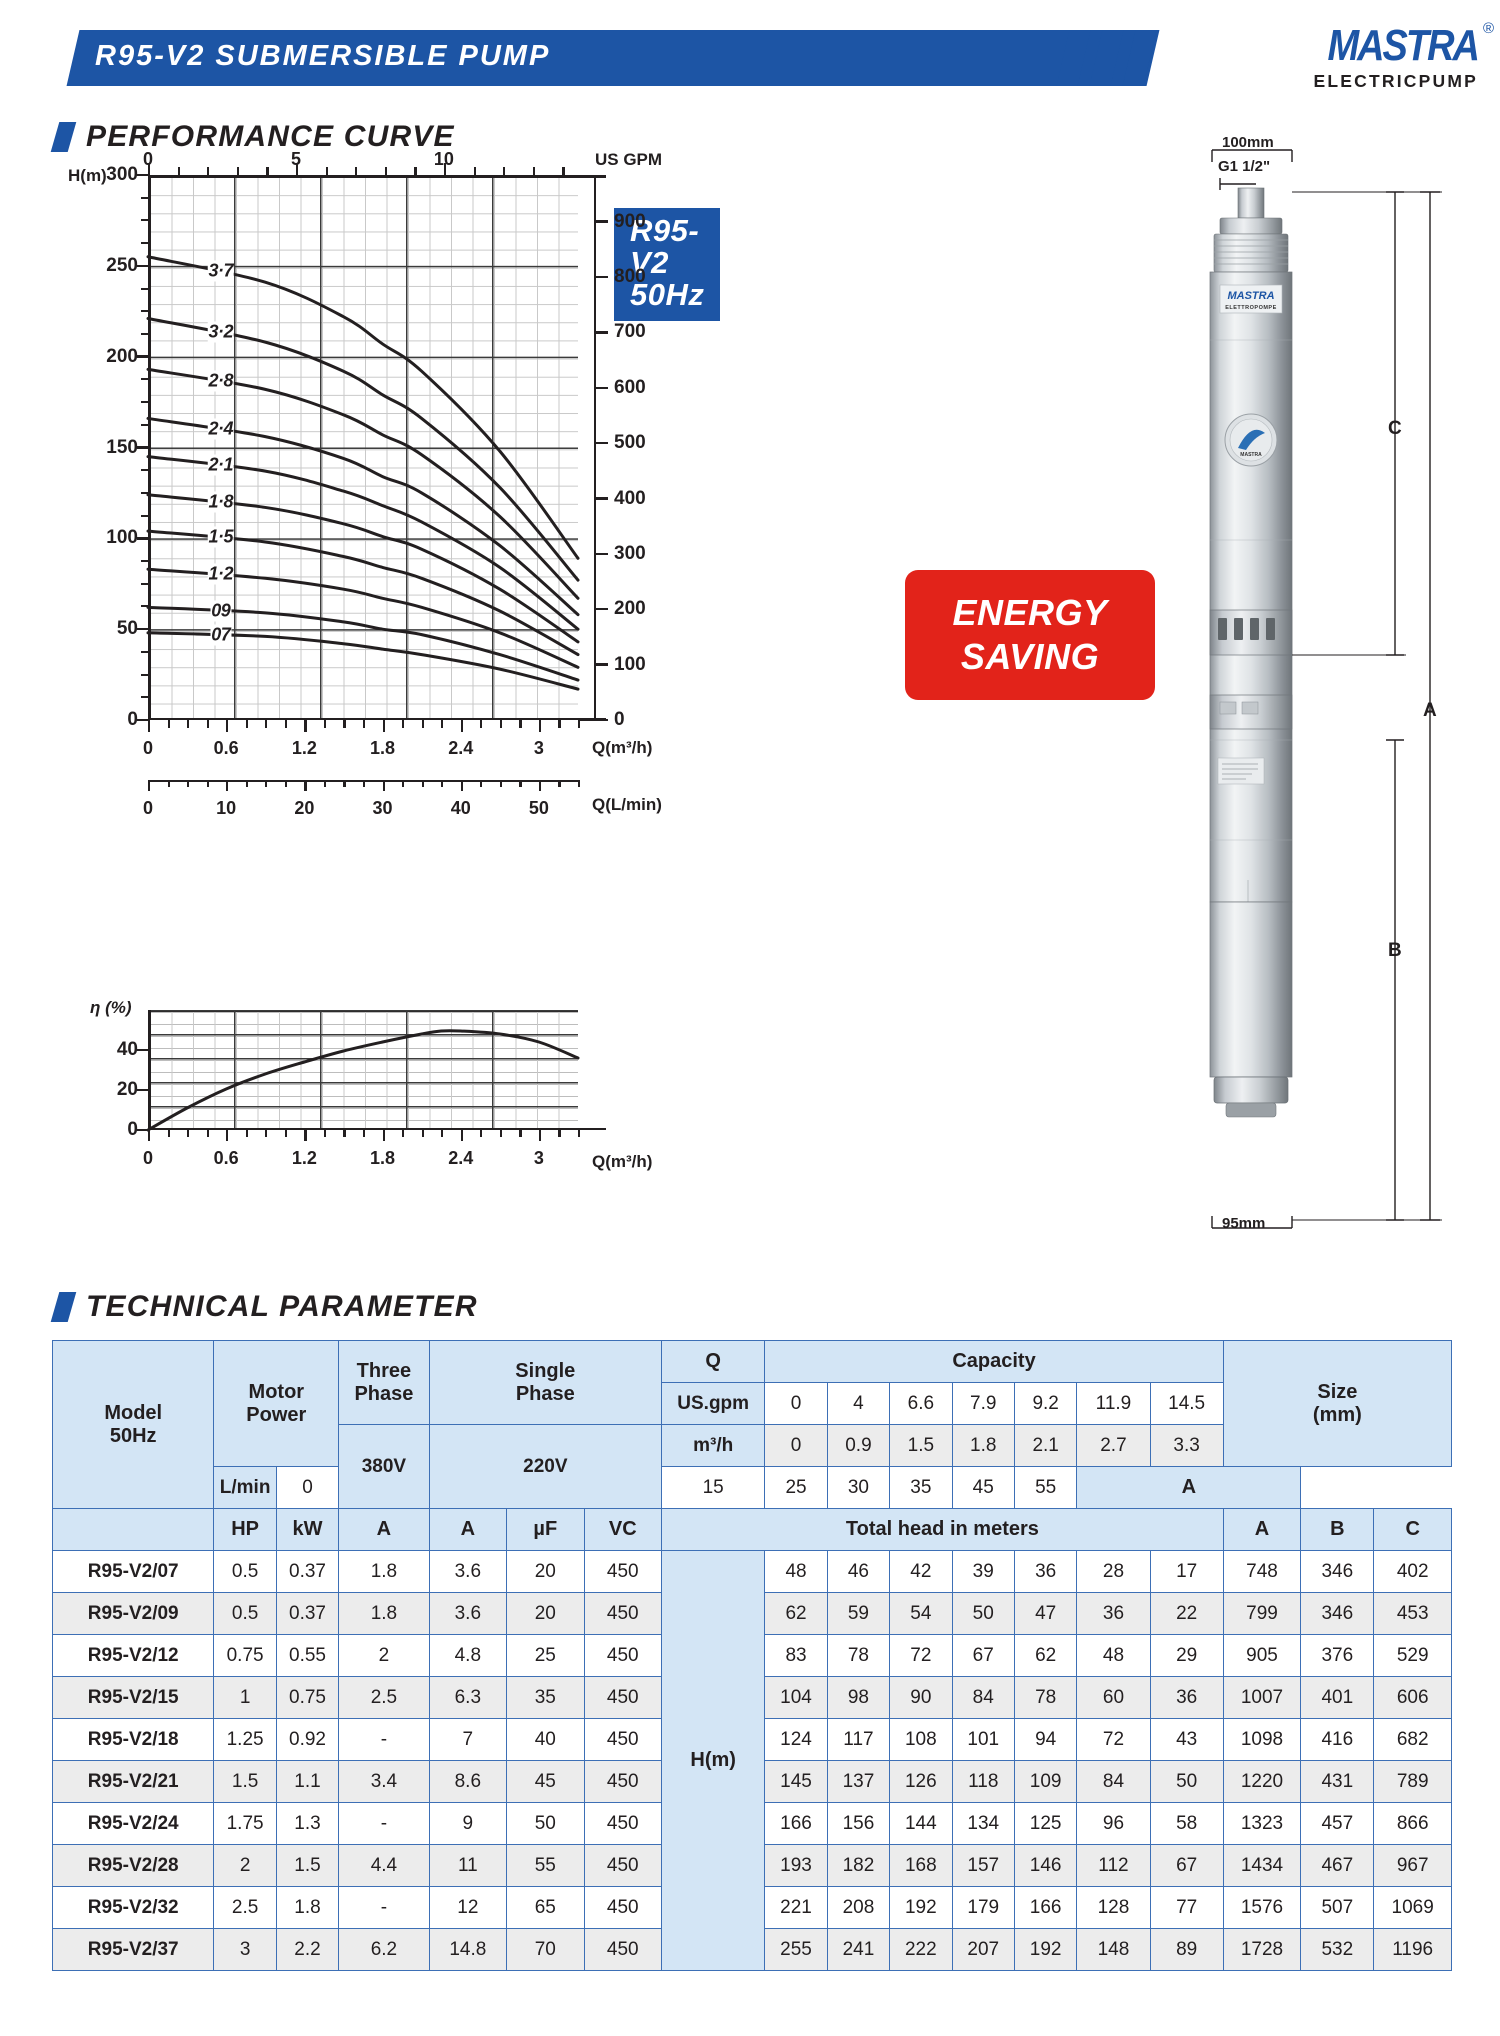 The width and height of the screenshot is (1500, 2036). I want to click on cap-m3h-3: 1.8, so click(983, 1445).